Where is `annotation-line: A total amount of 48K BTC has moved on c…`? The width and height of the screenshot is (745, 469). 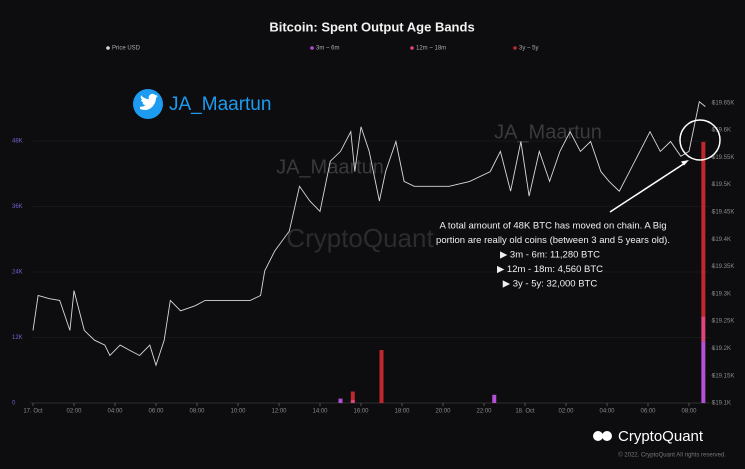 annotation-line: A total amount of 48K BTC has moved on c… is located at coordinates (552, 226).